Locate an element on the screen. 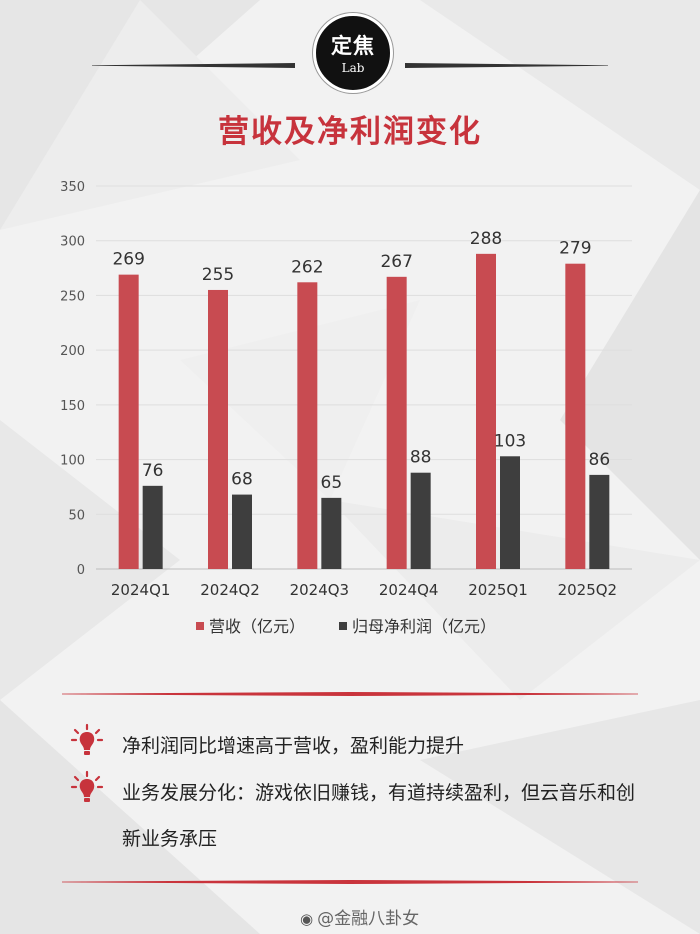  x-tick-label: 2024Q1 is located at coordinates (141, 590).